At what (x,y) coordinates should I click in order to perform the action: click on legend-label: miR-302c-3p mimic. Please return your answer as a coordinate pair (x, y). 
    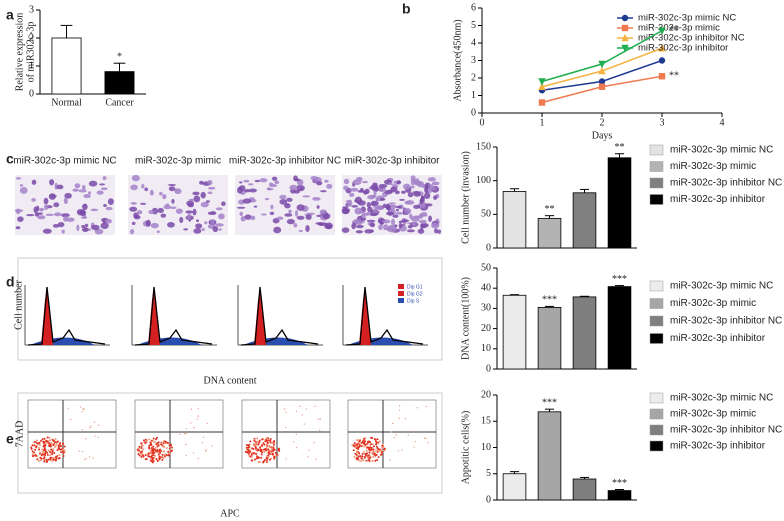
    Looking at the image, I should click on (713, 166).